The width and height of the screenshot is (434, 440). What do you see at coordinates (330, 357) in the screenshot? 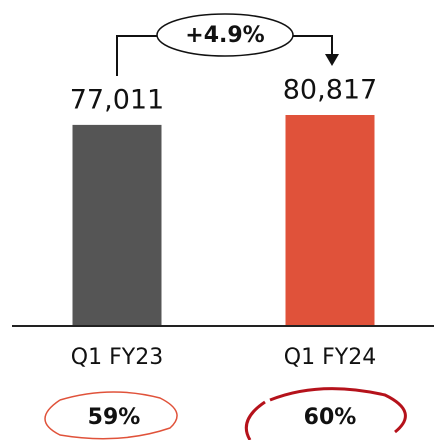
I see `x-tick-label: Q1 FY24` at bounding box center [330, 357].